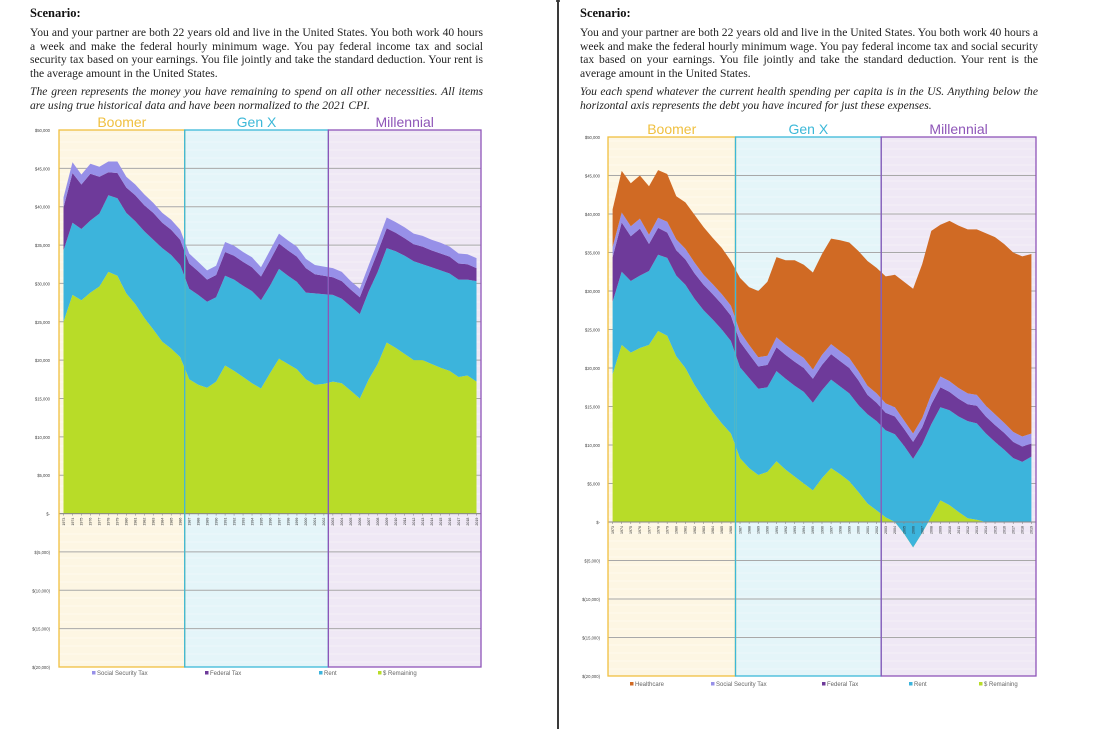 This screenshot has width=1116, height=729. Describe the element at coordinates (306, 522) in the screenshot. I see `x-tick-label: 2000` at that location.